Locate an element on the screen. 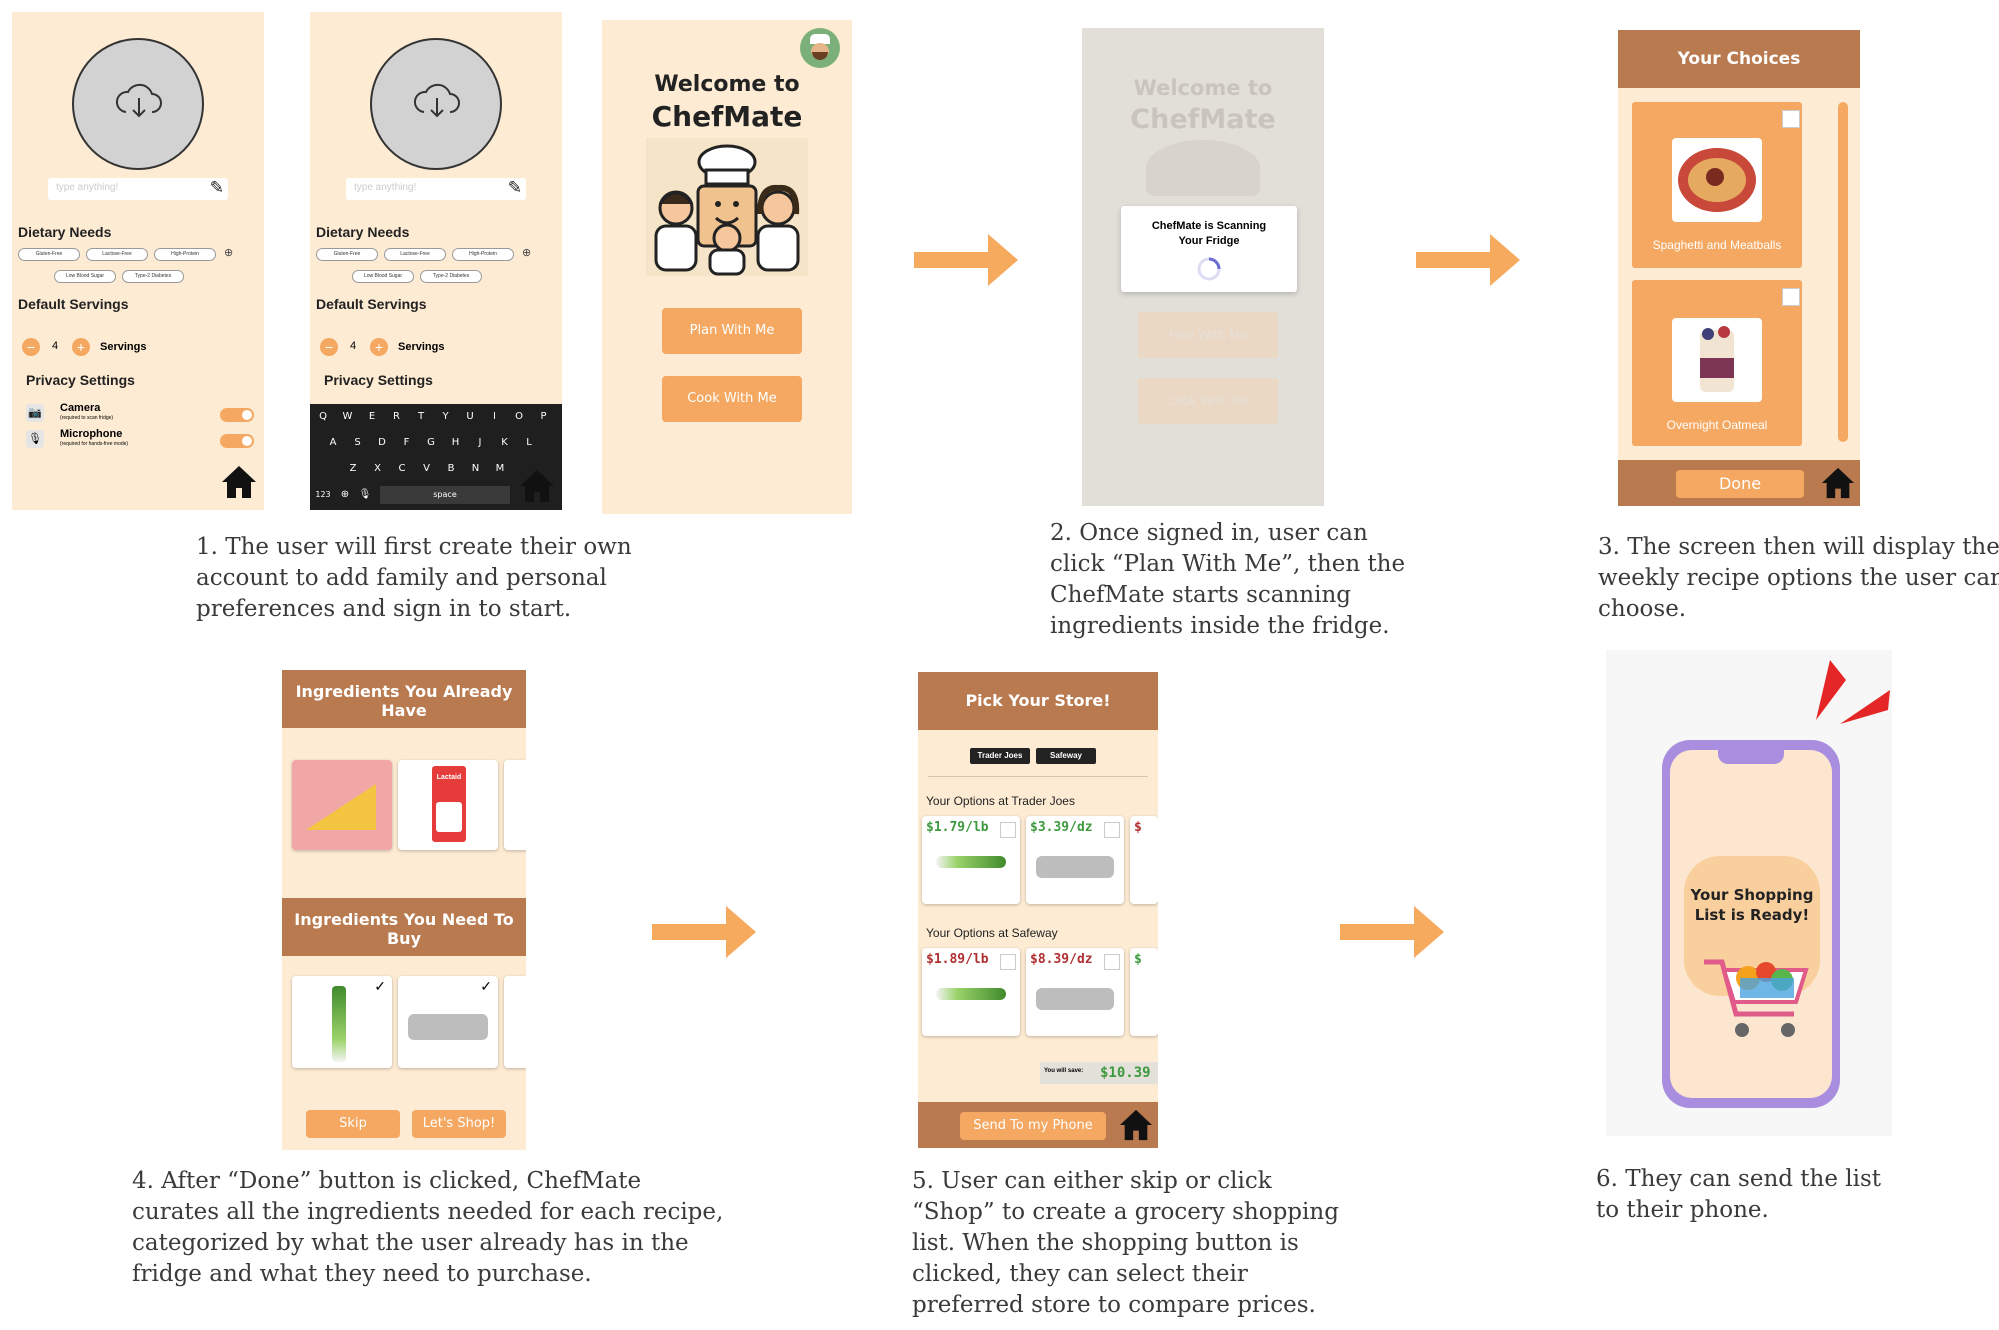 The width and height of the screenshot is (1999, 1330). key-m: M is located at coordinates (500, 468).